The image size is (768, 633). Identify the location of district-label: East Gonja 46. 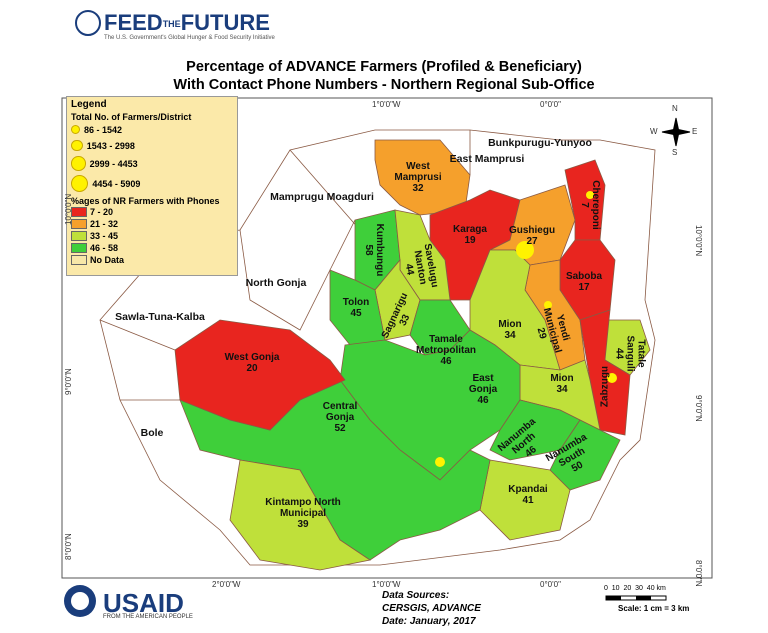
(483, 389).